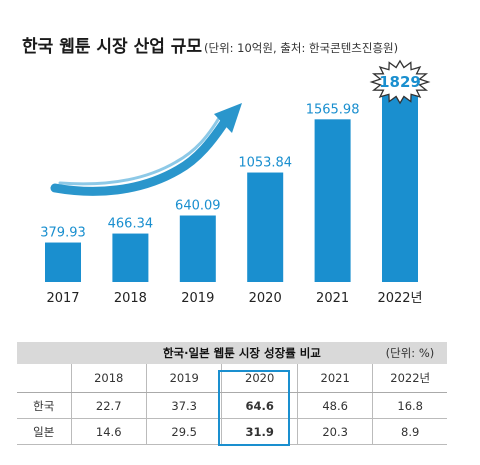 Image resolution: width=480 pixels, height=465 pixels. Describe the element at coordinates (259, 431) in the screenshot. I see `value-cell-highlight: 31.9` at that location.